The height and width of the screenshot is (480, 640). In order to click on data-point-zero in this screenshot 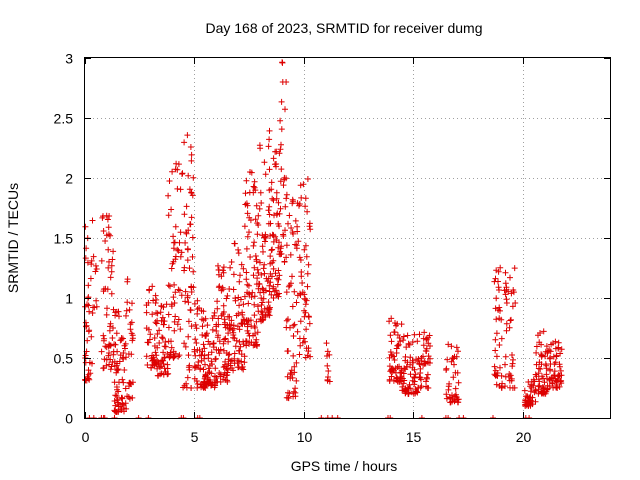, I will do `click(493, 417)`.